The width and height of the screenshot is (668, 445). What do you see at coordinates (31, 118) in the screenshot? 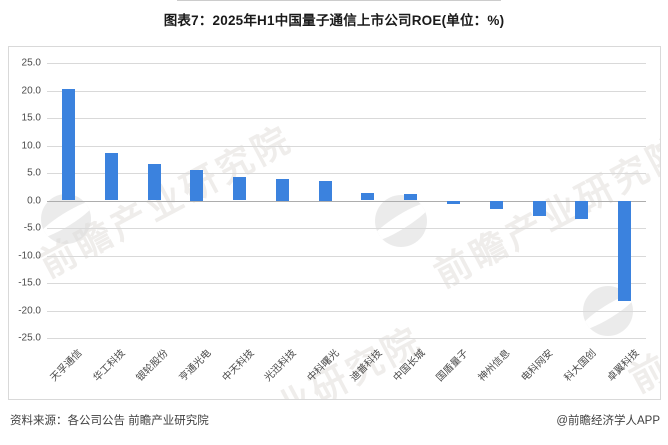
I see `y-axis-tick-label: 15.0` at bounding box center [31, 118].